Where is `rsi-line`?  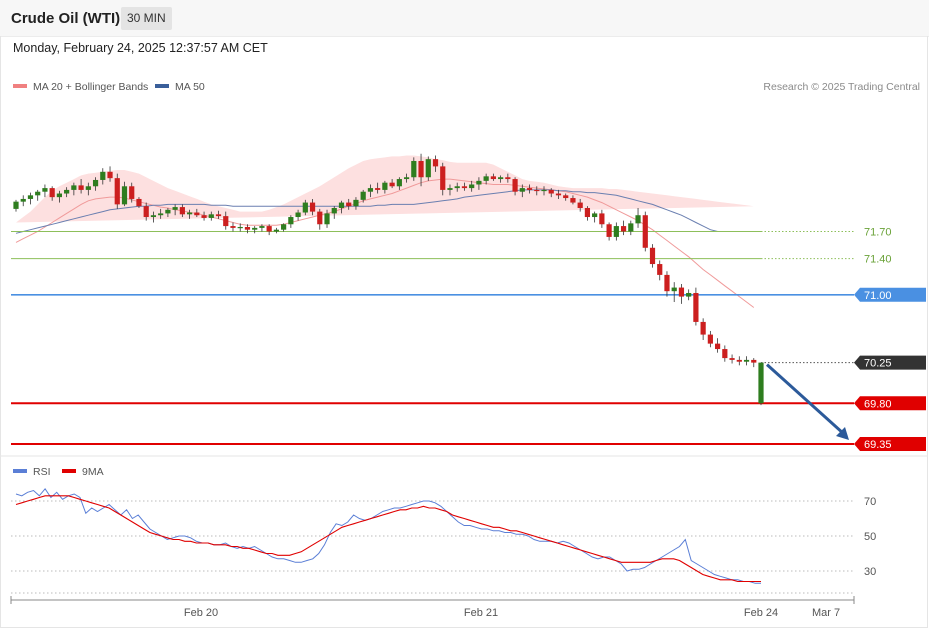
rsi-line is located at coordinates (388, 535).